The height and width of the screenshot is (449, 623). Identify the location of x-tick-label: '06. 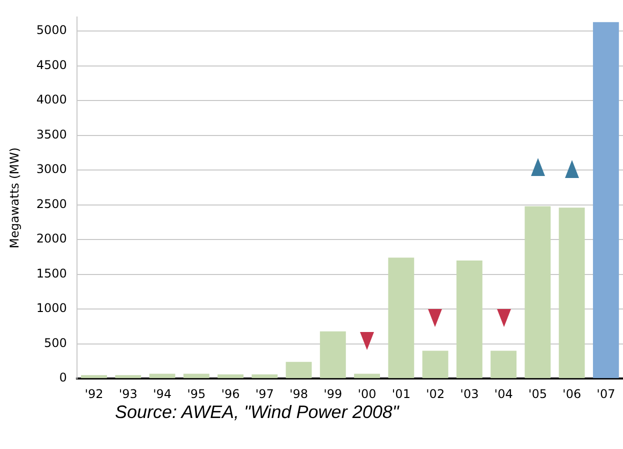
(572, 393).